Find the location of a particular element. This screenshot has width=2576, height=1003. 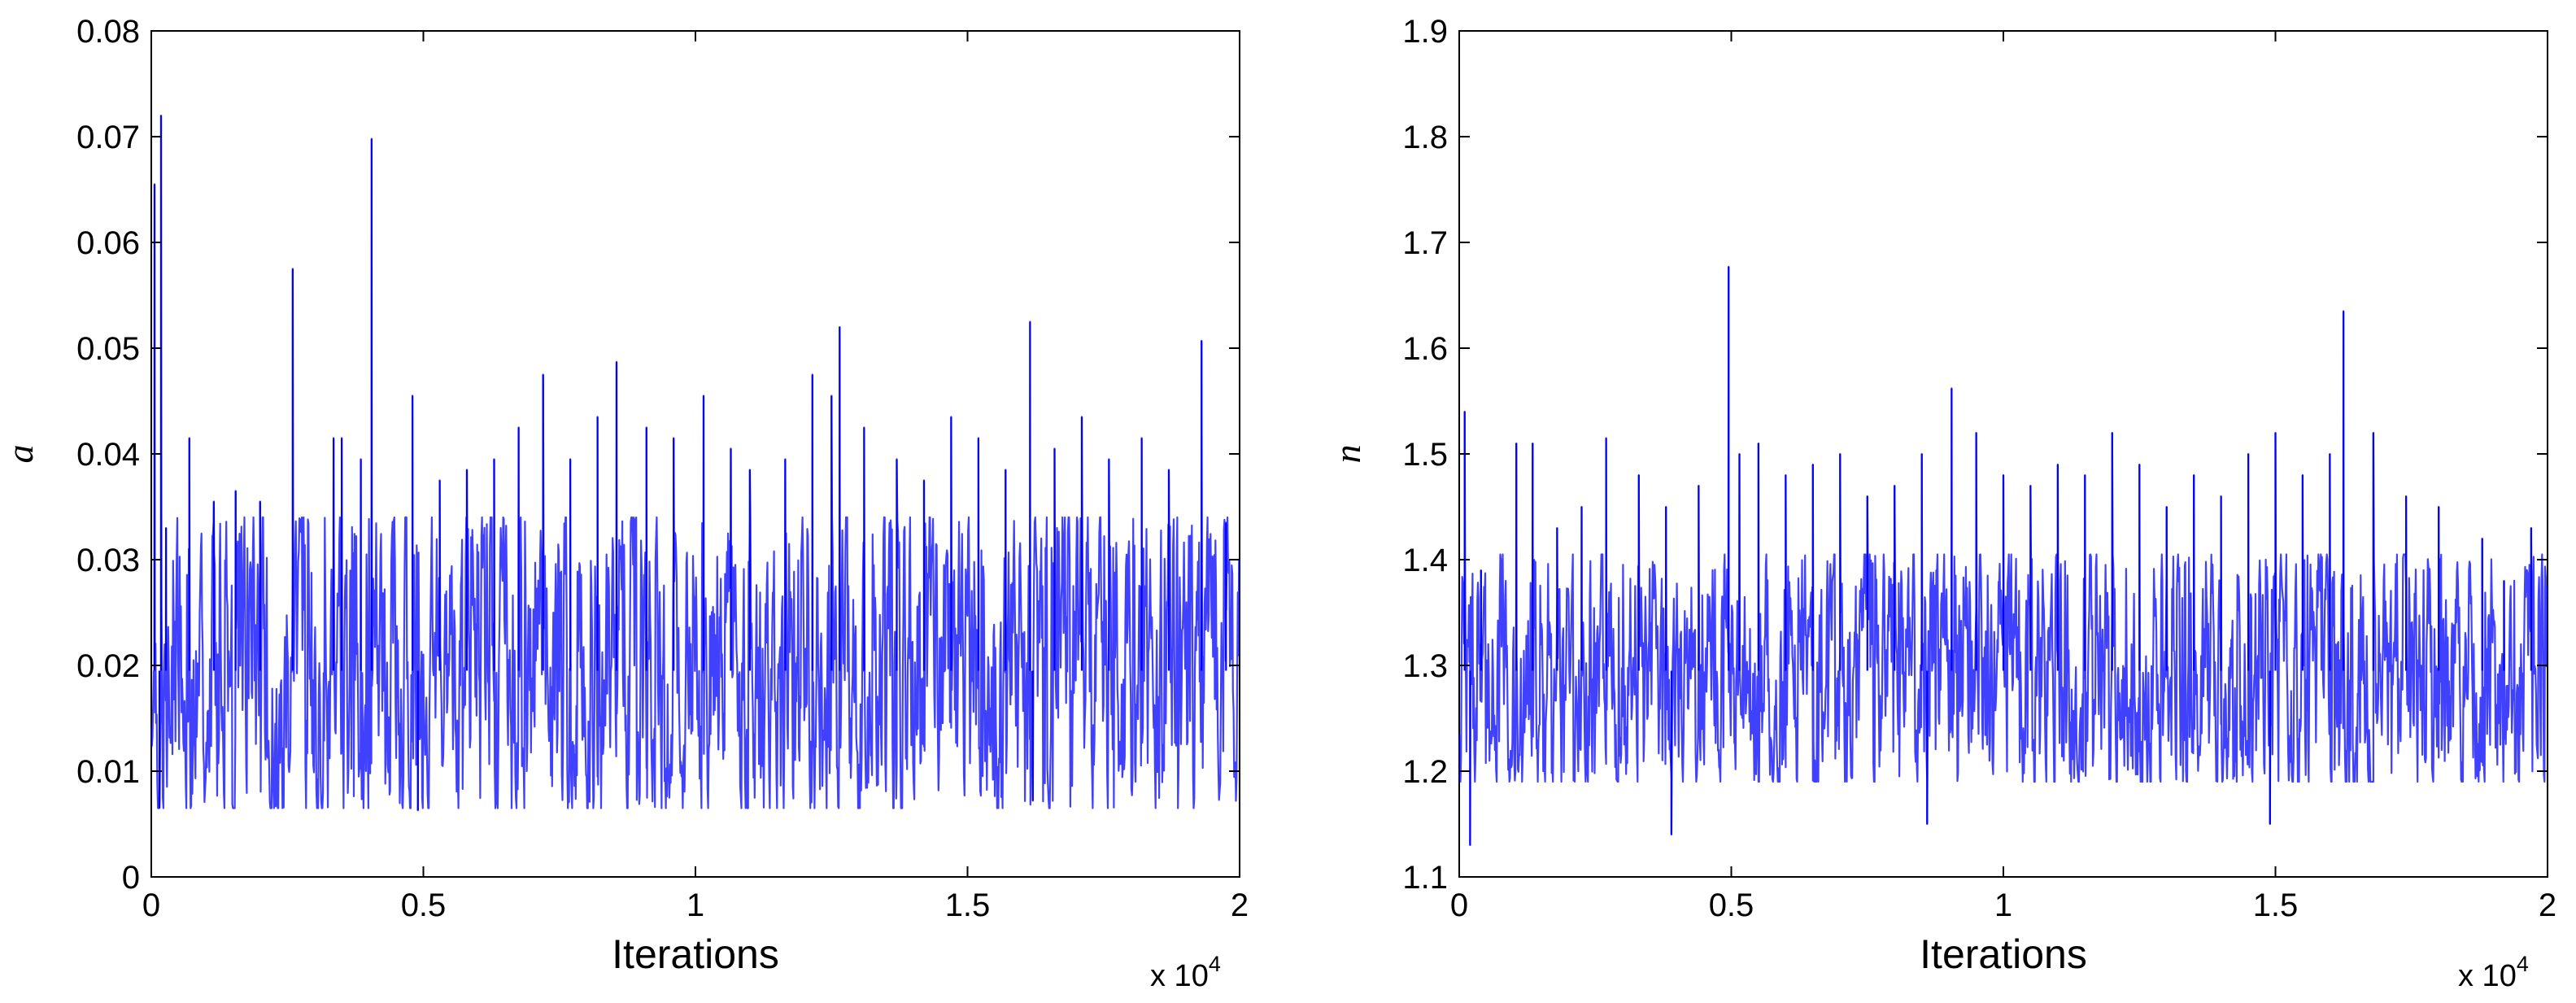

left-y-tick-label-6: 0.06 is located at coordinates (108, 243).